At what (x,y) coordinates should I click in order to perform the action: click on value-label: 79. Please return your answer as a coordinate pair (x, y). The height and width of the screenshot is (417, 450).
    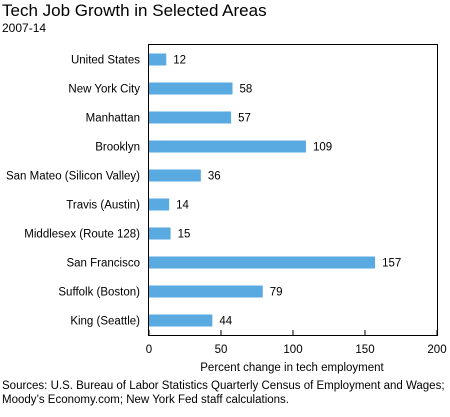
    Looking at the image, I should click on (276, 293).